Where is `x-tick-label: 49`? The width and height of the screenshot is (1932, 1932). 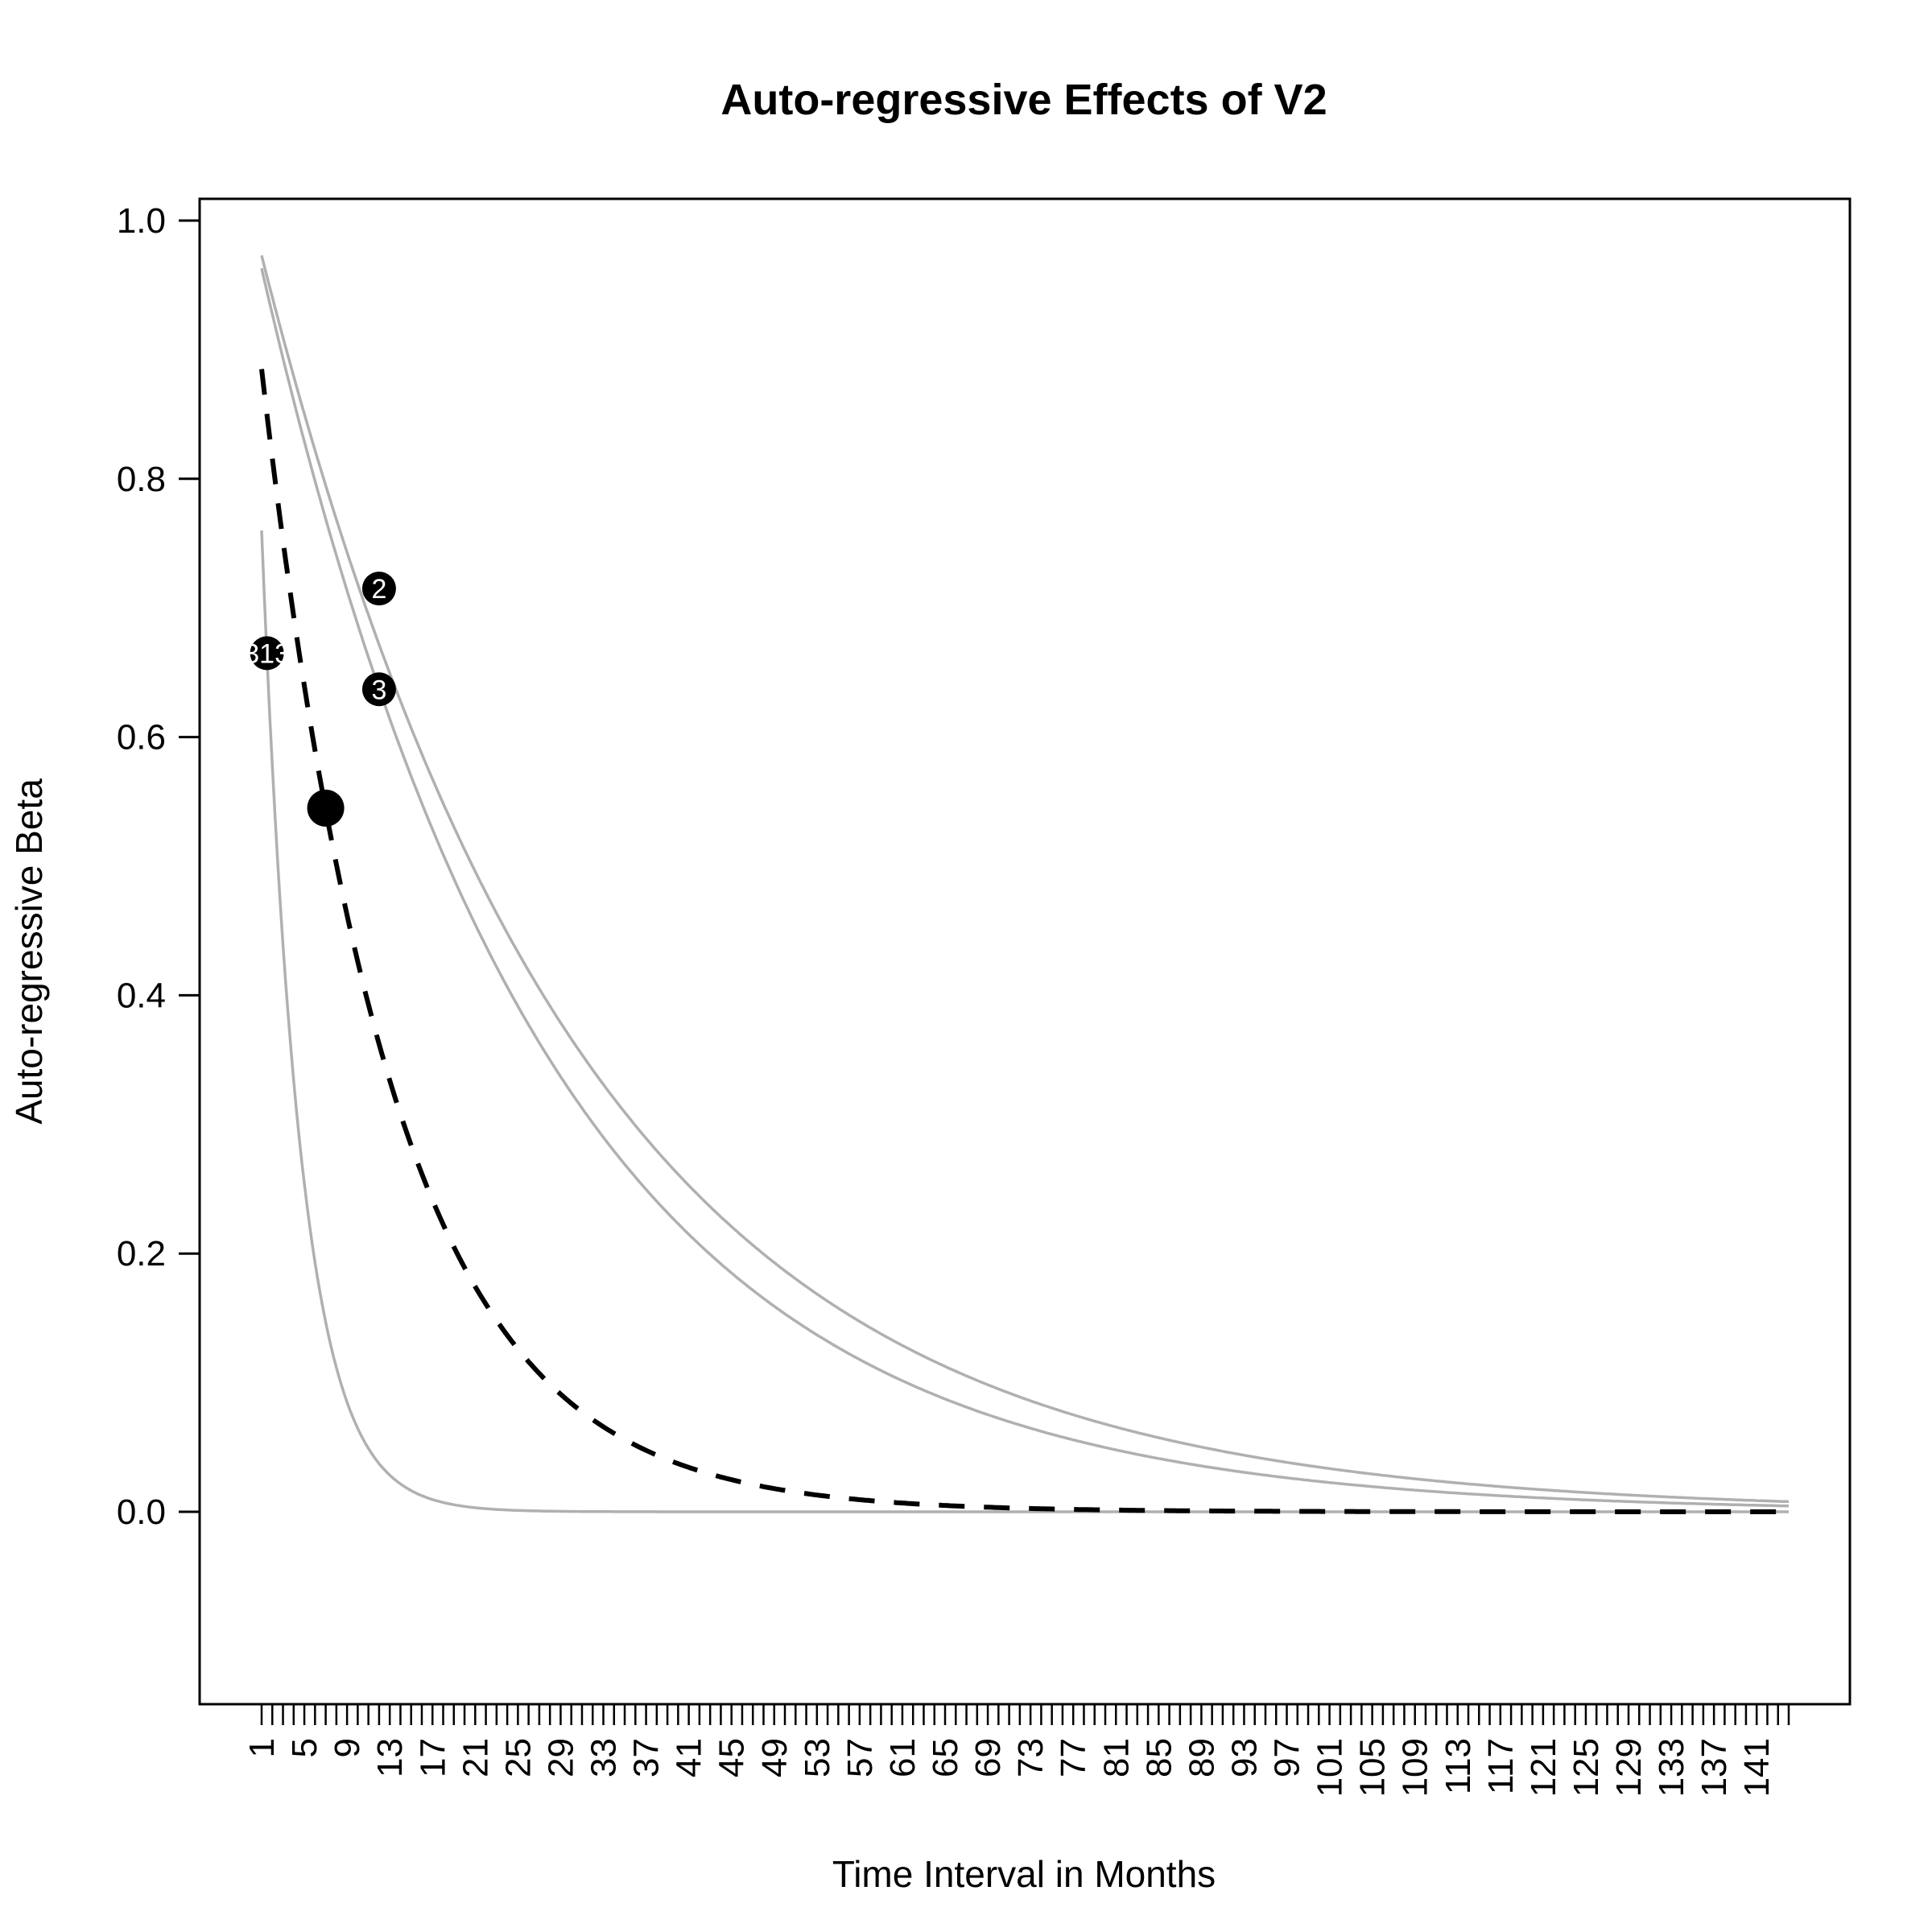 x-tick-label: 49 is located at coordinates (775, 1757).